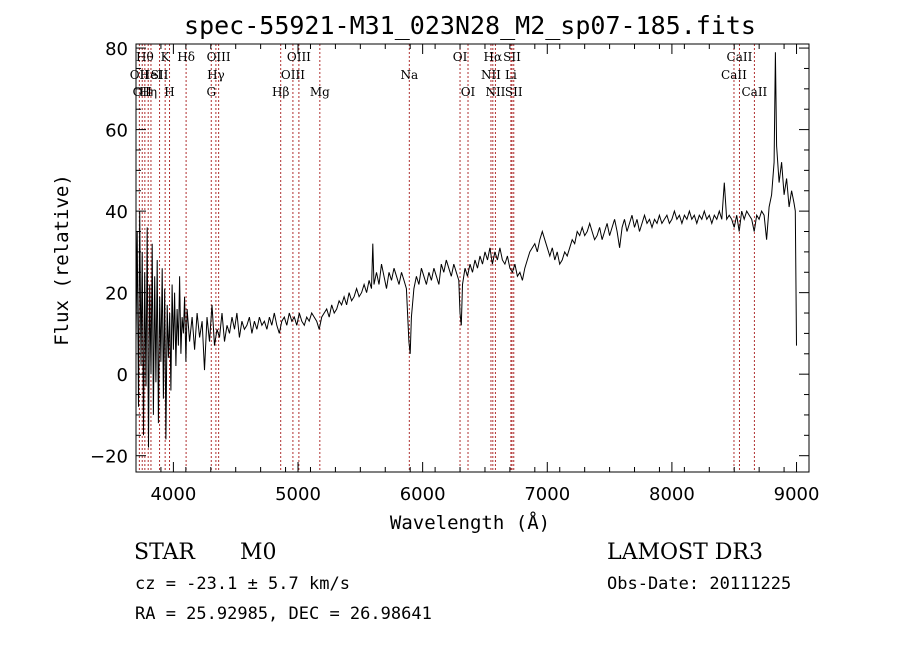 This screenshot has width=900, height=649. What do you see at coordinates (166, 57) in the screenshot?
I see `spectral-line-label: K` at bounding box center [166, 57].